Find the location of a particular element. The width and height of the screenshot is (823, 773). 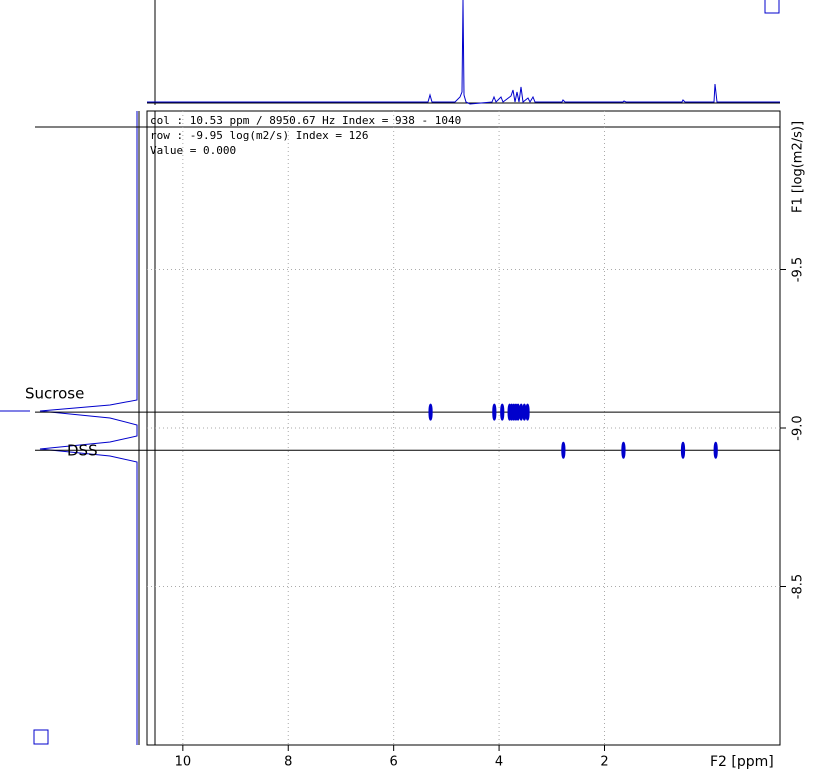

x-tick-label: 2 is located at coordinates (604, 762).